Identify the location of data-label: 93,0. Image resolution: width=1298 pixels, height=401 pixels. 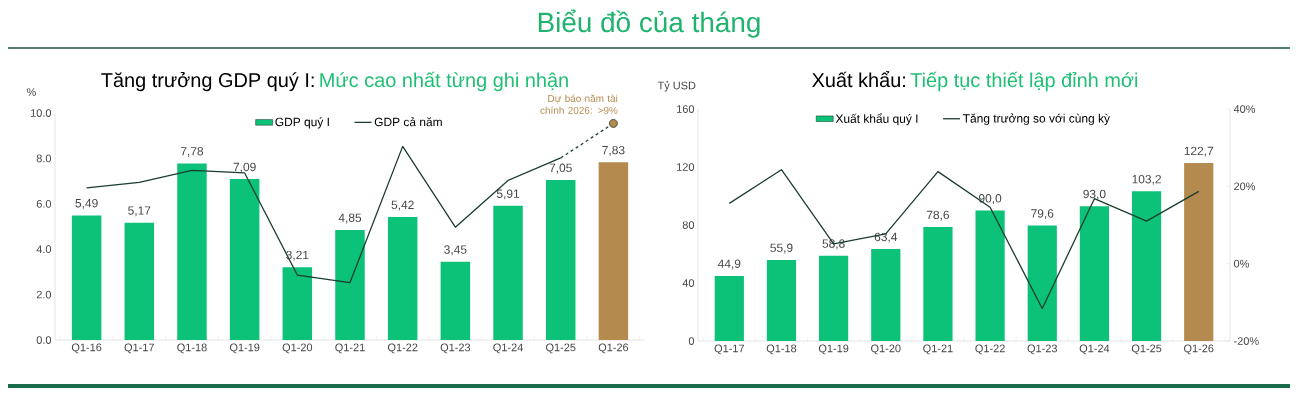
(1094, 194).